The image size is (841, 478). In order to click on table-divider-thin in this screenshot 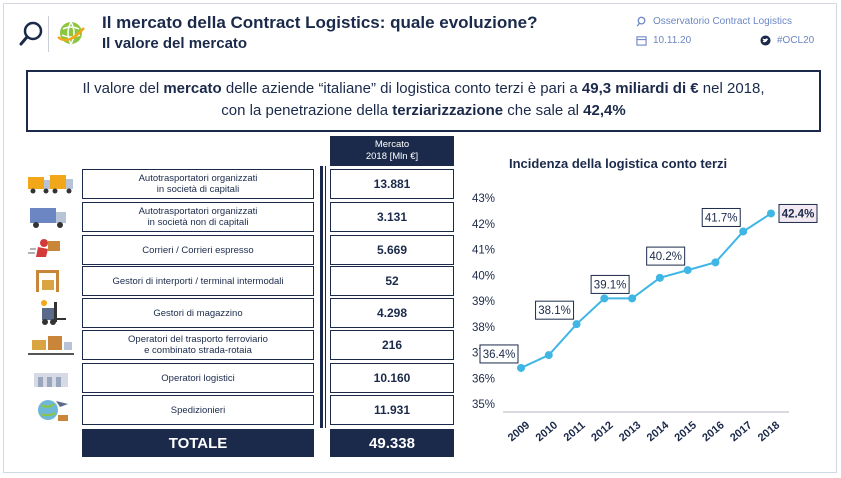, I will do `click(325, 297)`.